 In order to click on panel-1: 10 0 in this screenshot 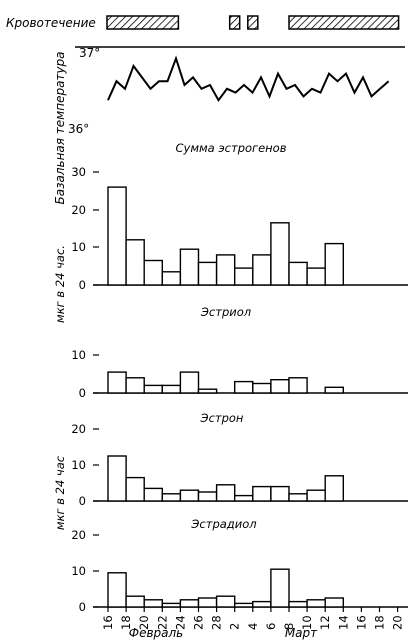, I will do `click(239, 374)`.